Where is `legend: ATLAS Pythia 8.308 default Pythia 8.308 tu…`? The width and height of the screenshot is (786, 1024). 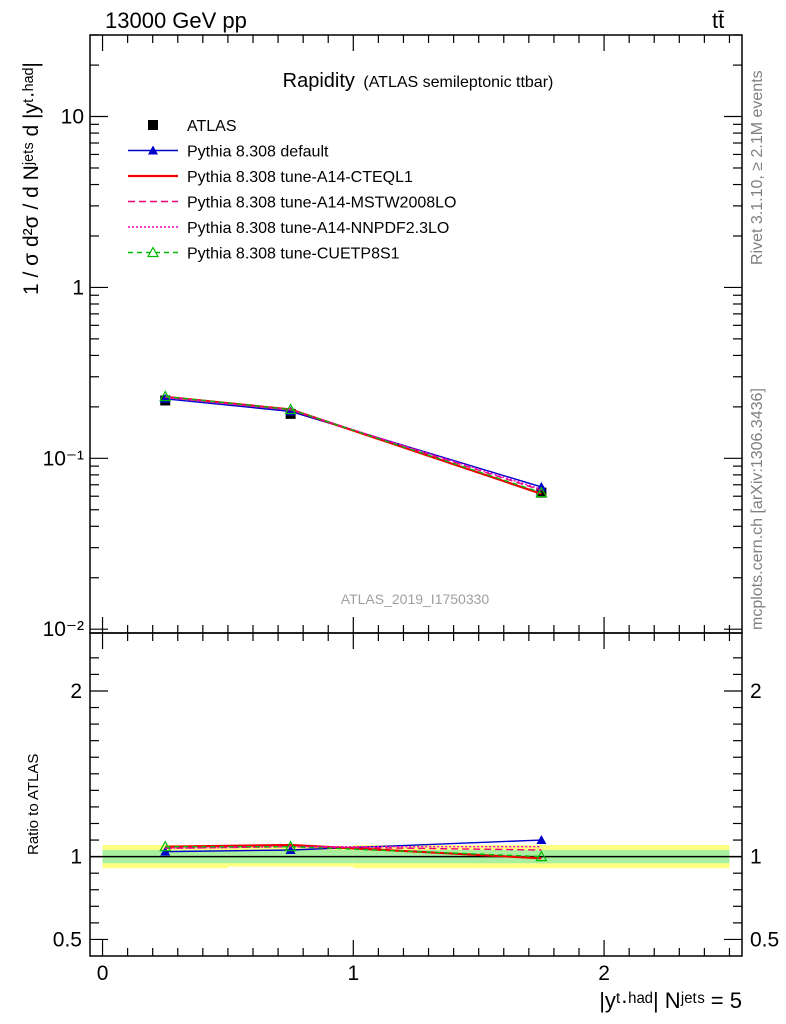
legend: ATLAS Pythia 8.308 default Pythia 8.308 tu… is located at coordinates (292, 190).